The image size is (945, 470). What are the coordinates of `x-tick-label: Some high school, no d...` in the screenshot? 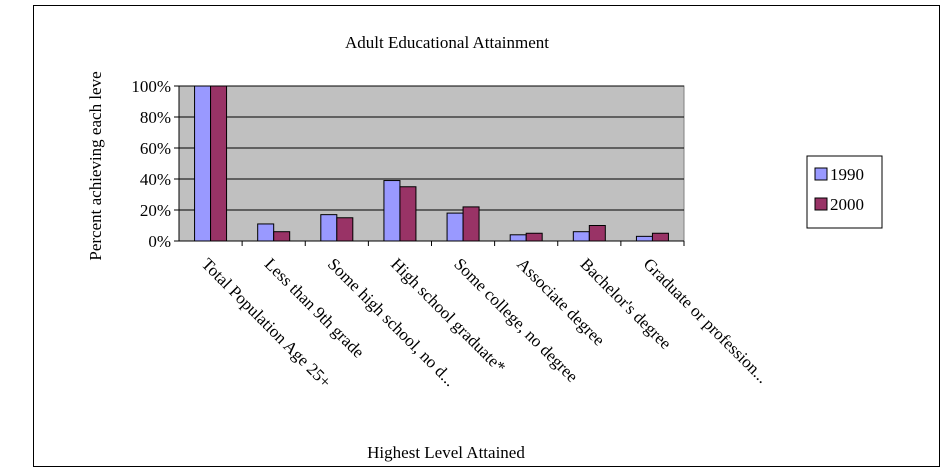 It's located at (392, 322).